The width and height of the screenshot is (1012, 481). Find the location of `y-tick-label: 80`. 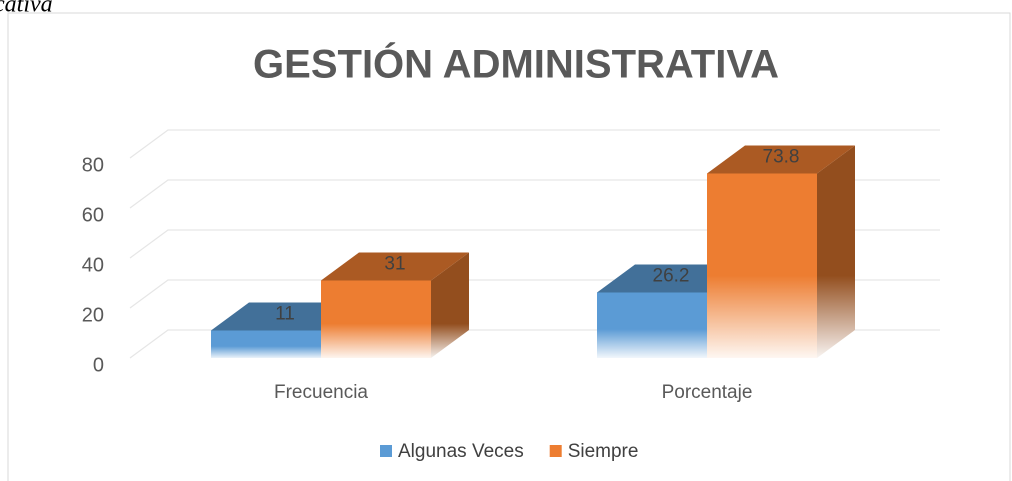

y-tick-label: 80 is located at coordinates (93, 165).